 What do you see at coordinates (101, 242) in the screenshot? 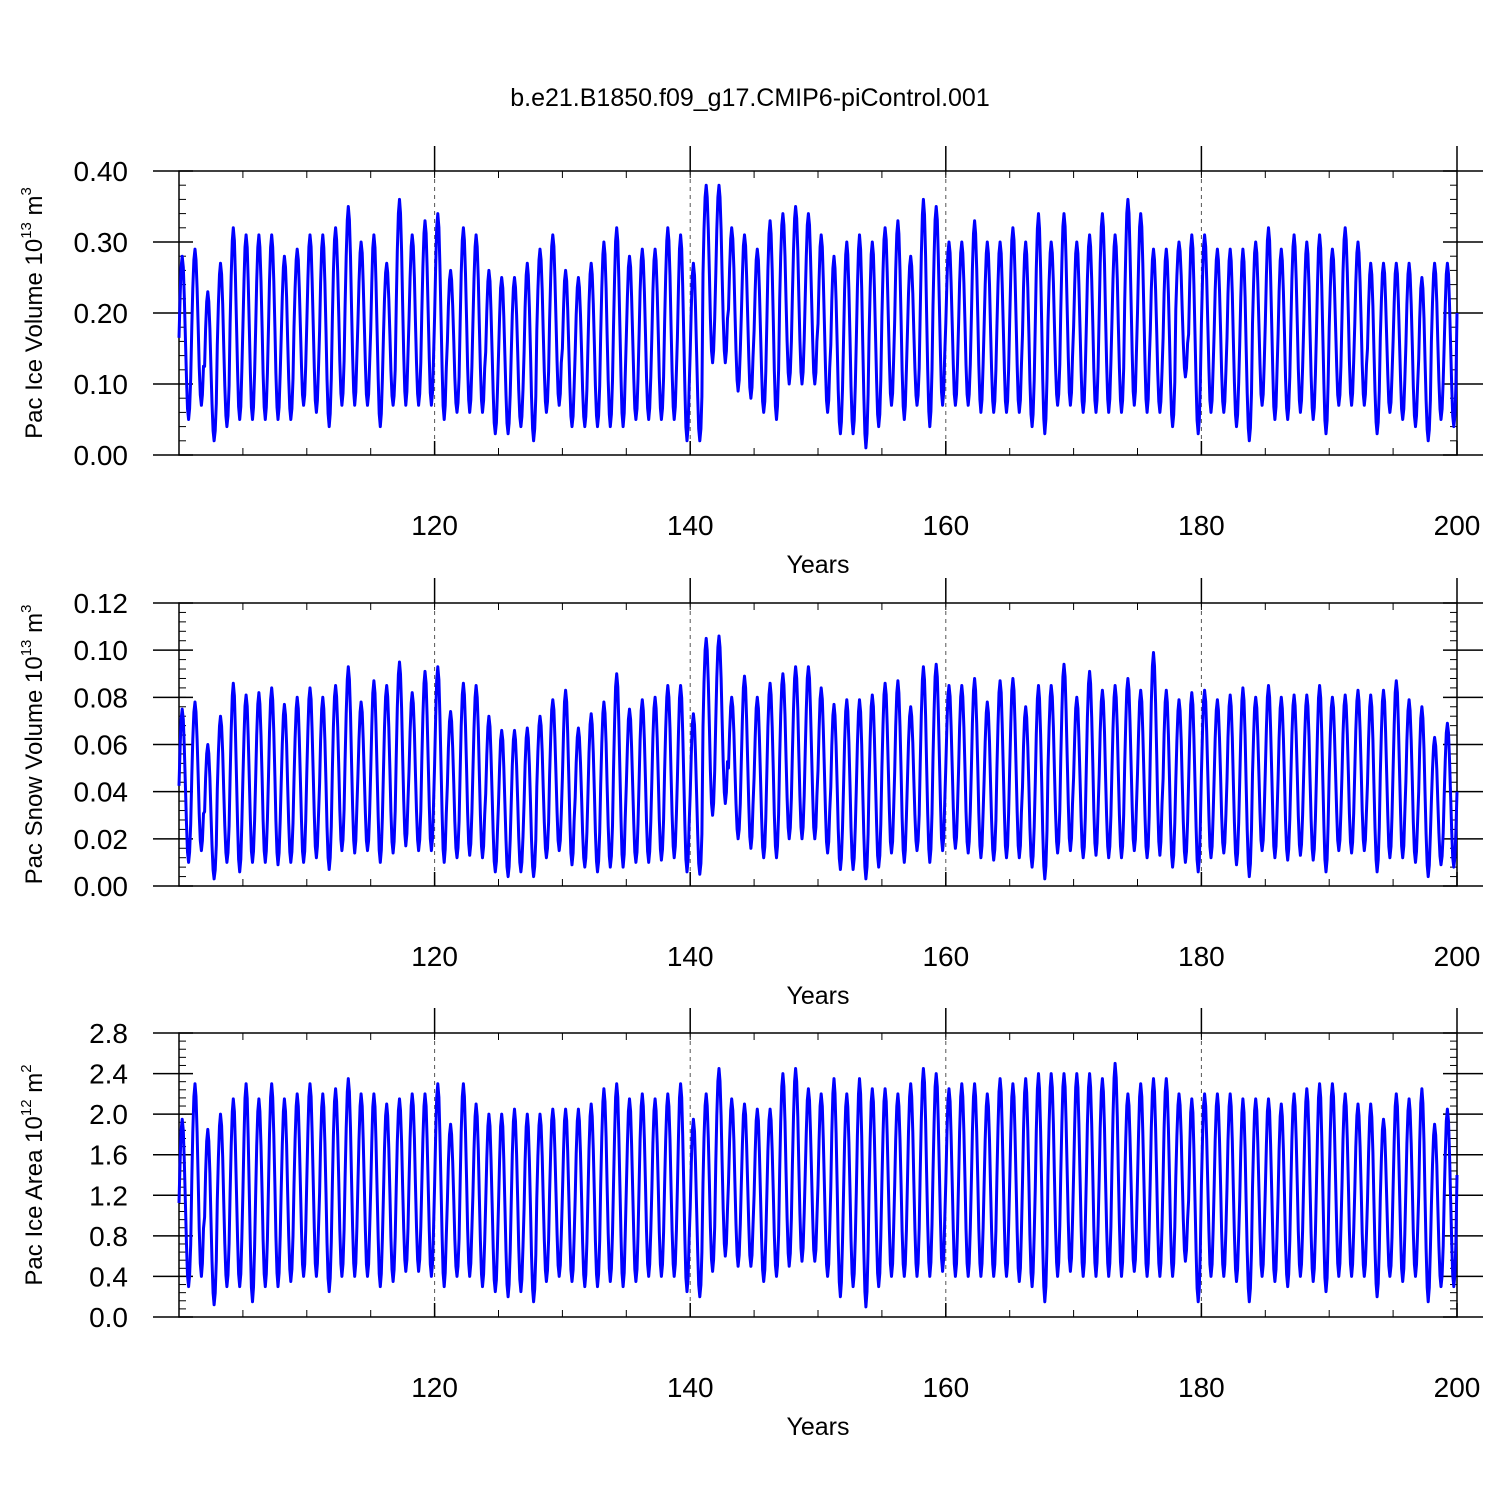
I see `y-tick-label: 0.30` at bounding box center [101, 242].